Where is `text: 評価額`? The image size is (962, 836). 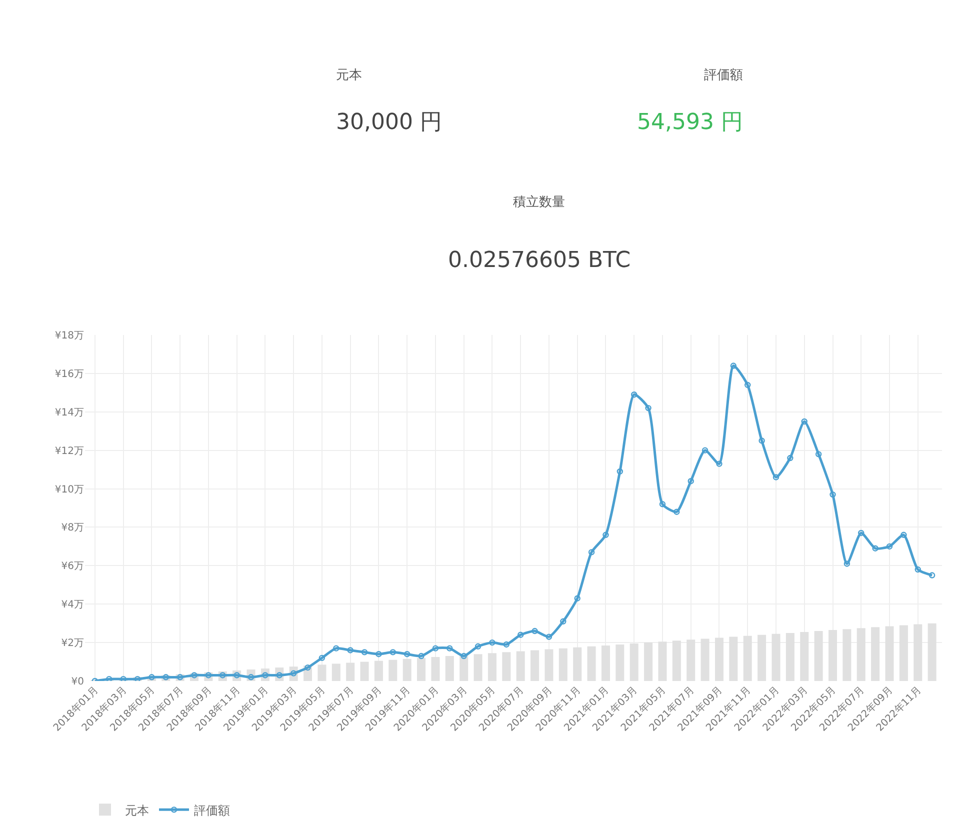
text: 評価額 is located at coordinates (723, 75).